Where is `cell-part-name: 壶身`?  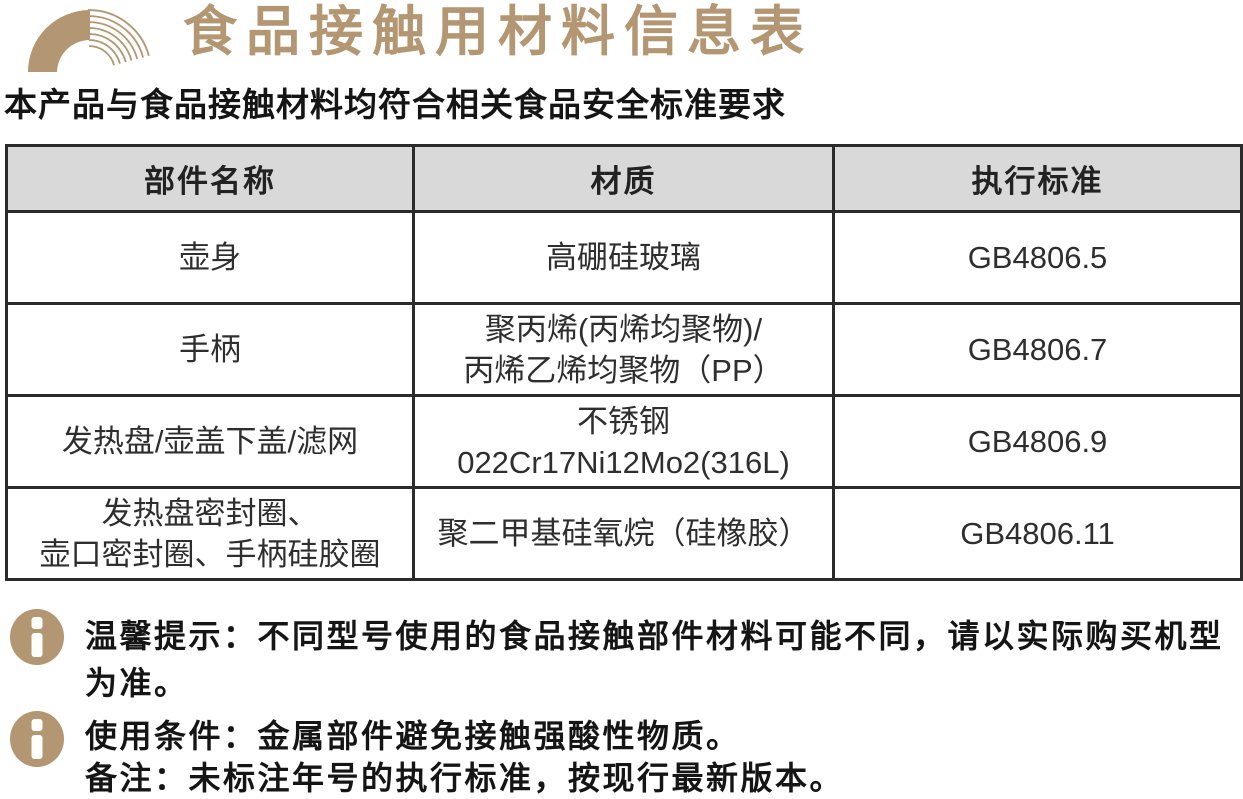
cell-part-name: 壶身 is located at coordinates (210, 257).